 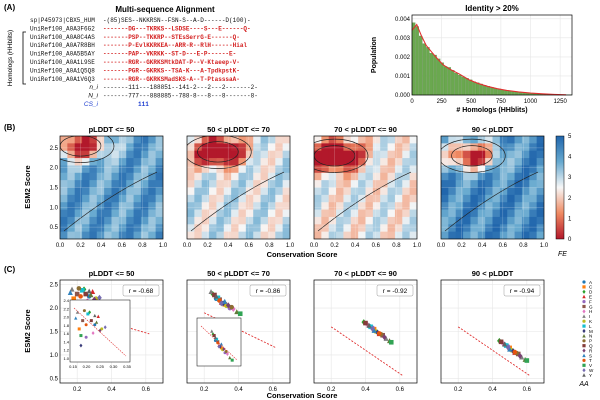 What do you see at coordinates (66, 317) in the screenshot?
I see `inset-ytick: 2.0` at bounding box center [66, 317].